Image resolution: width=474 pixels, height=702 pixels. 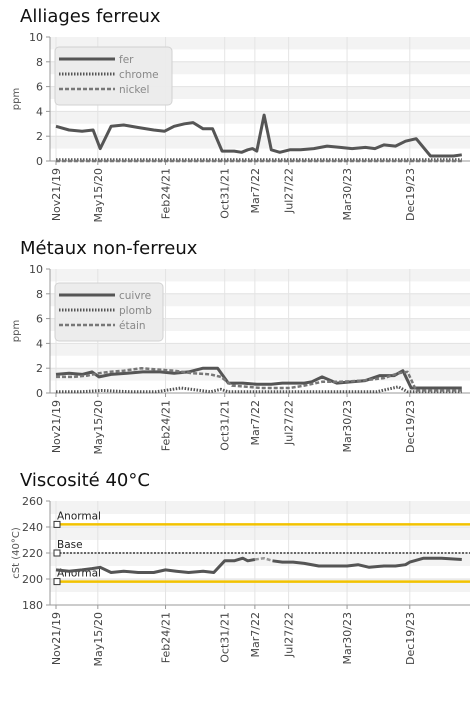 I want to click on legend-label: nickel, so click(x=134, y=90).